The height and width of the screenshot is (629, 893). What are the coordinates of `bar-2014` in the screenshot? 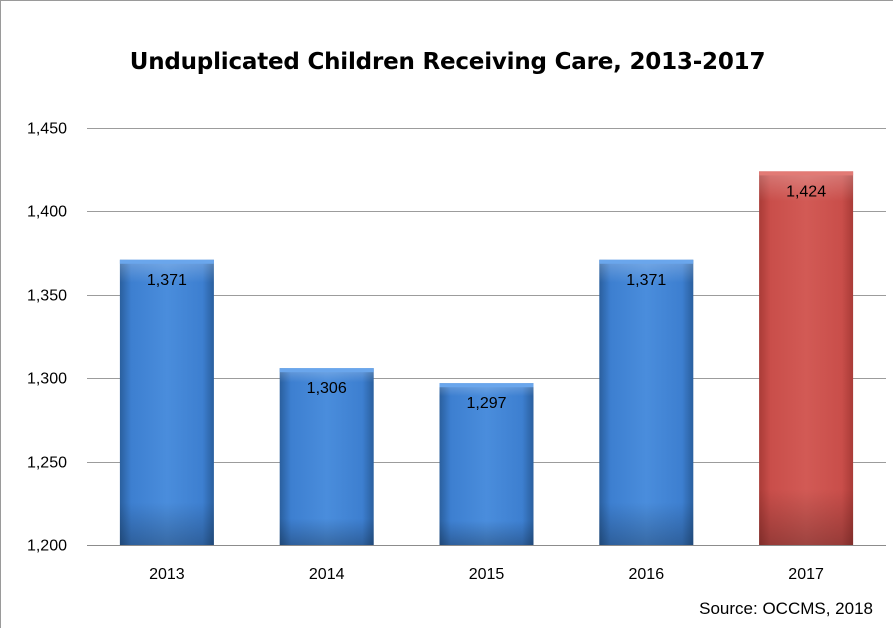 It's located at (326, 456).